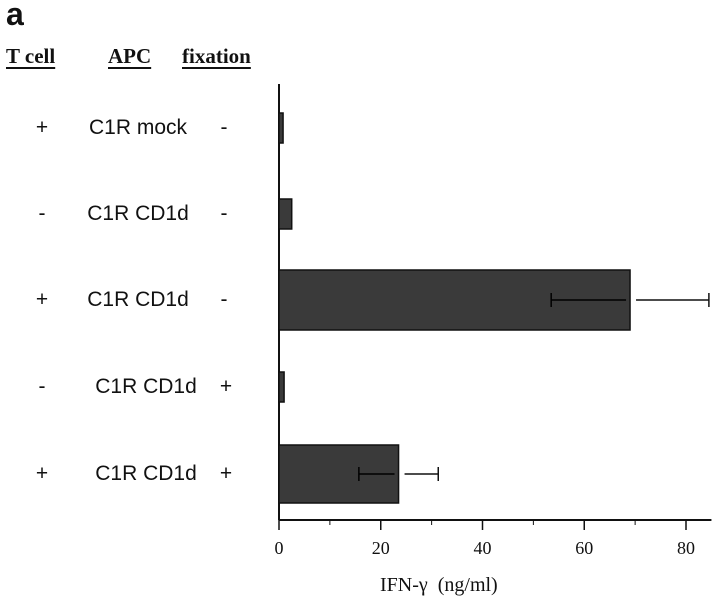  I want to click on x-tick-label-40: 40, so click(483, 548).